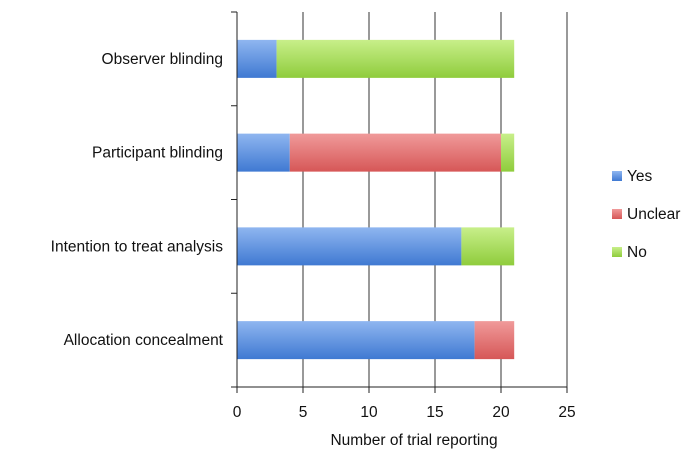 The image size is (694, 453). I want to click on x-tick-label: 5, so click(303, 412).